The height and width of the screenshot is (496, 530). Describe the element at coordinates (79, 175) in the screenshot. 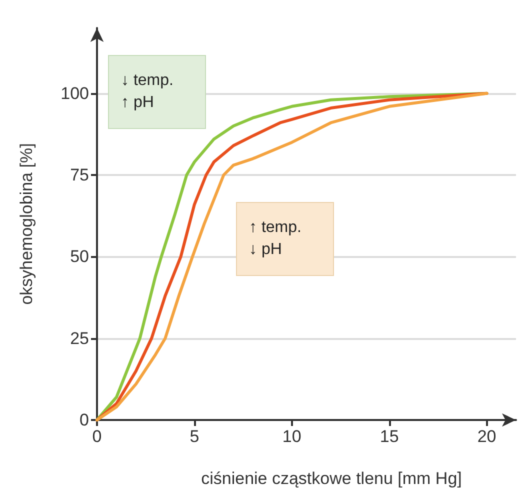

I see `y-tick-label: 75` at that location.